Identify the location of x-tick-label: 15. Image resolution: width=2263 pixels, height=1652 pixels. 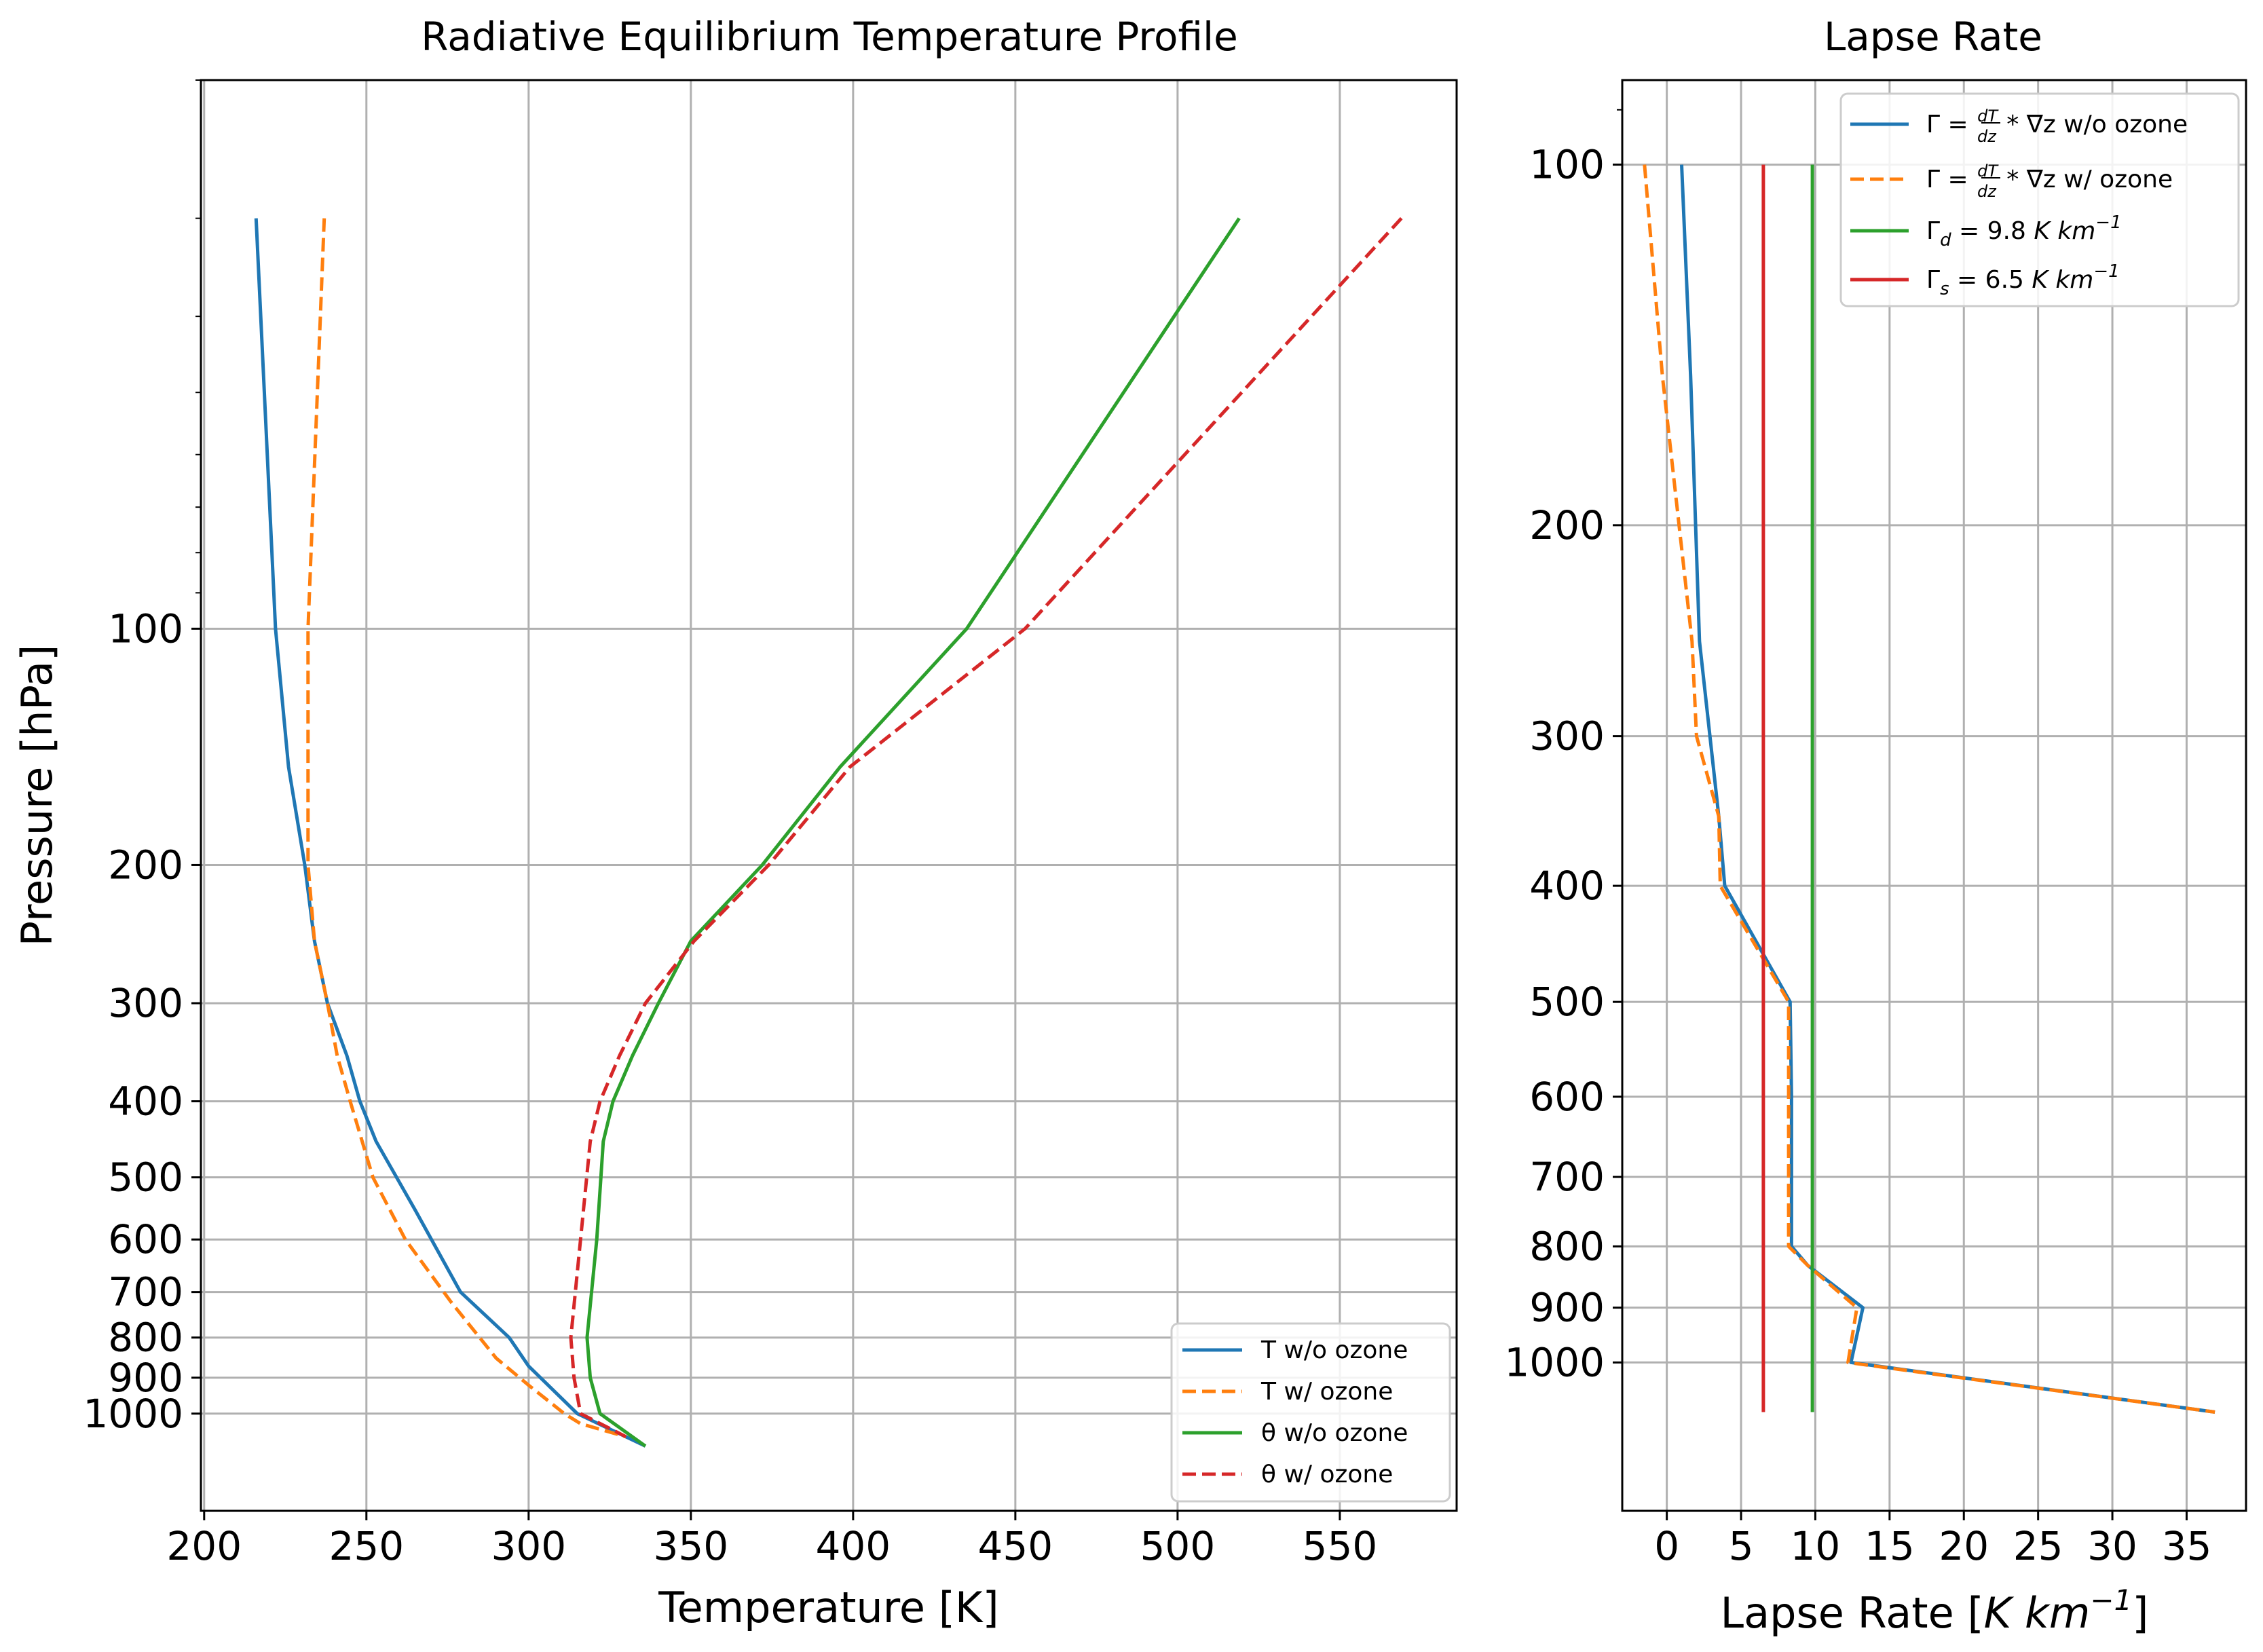
(1890, 1546).